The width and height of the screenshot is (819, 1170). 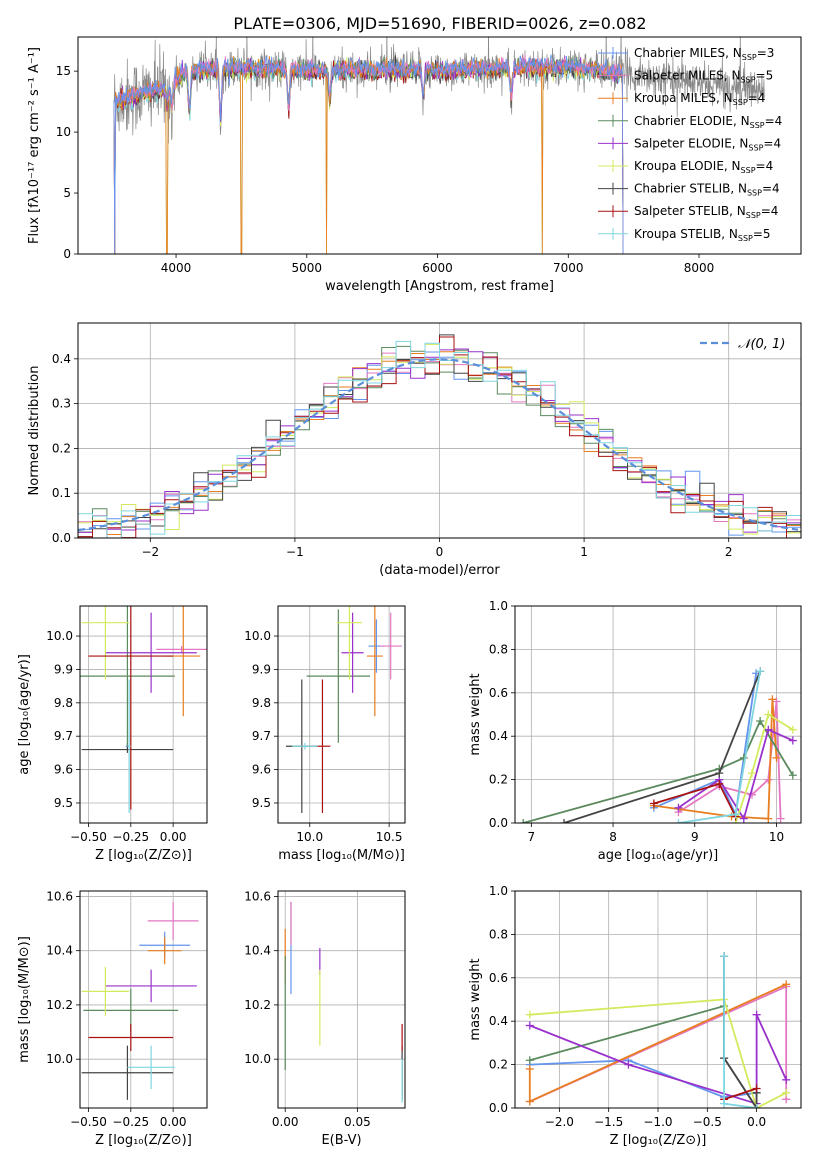 I want to click on x-tick-label: −1.5, so click(x=608, y=1122).